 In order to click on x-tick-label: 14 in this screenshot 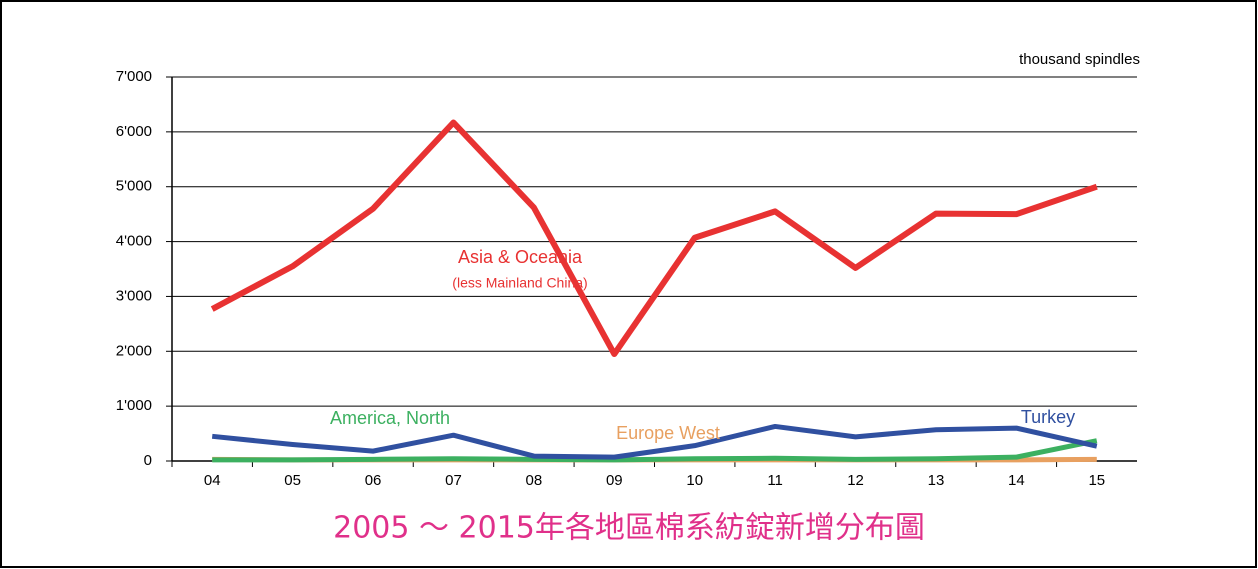, I will do `click(1016, 480)`.